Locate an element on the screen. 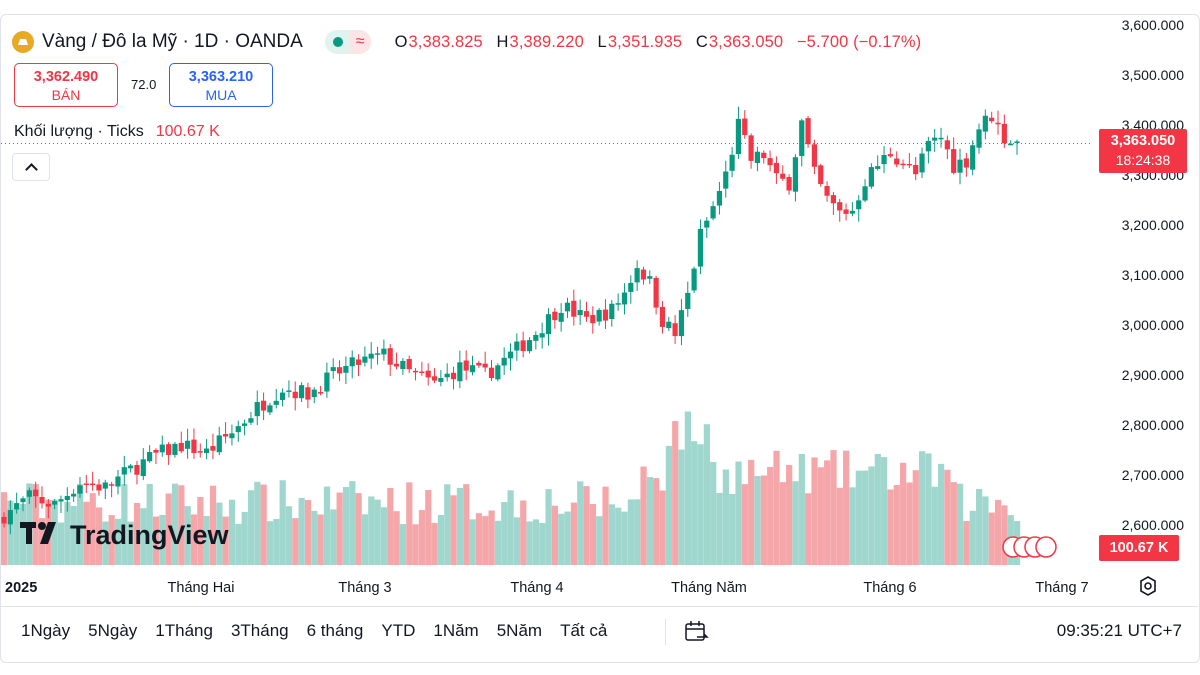 The height and width of the screenshot is (675, 1200). buy-button: 3,363.210 MUA is located at coordinates (221, 85).